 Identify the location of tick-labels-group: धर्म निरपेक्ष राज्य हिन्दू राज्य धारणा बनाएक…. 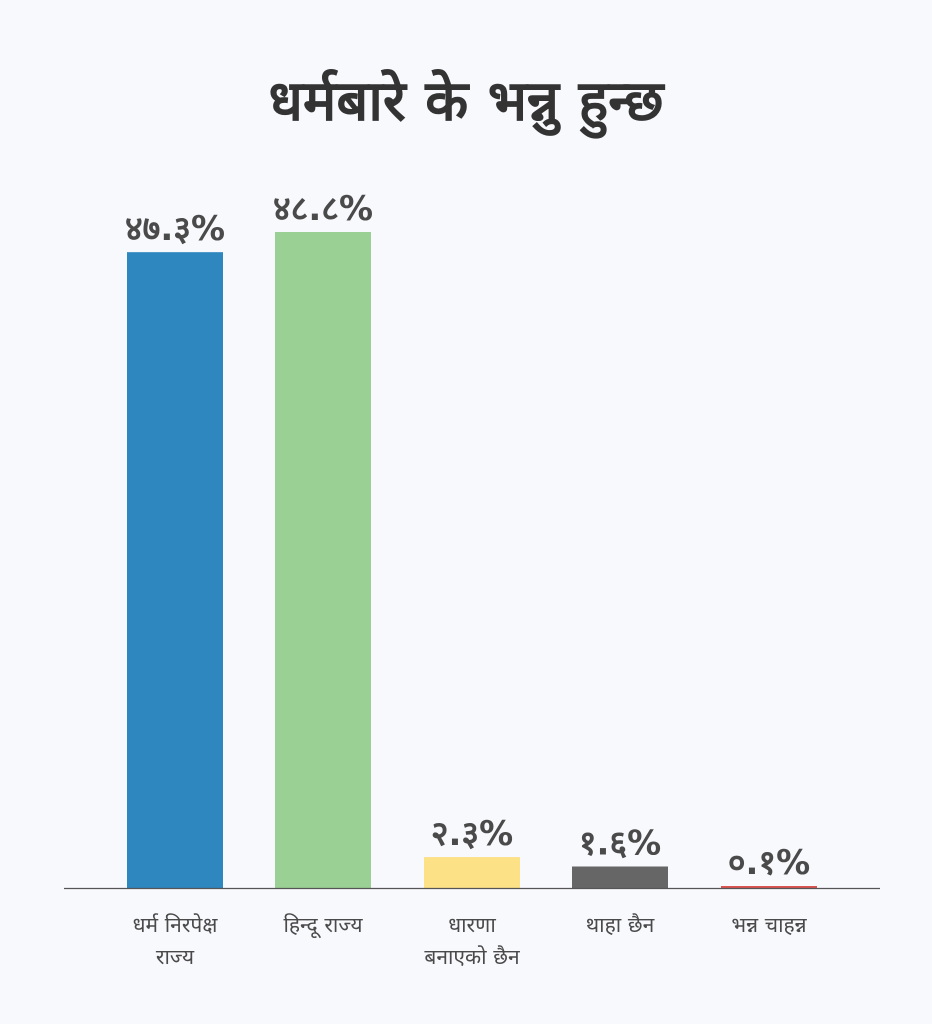
(470, 941).